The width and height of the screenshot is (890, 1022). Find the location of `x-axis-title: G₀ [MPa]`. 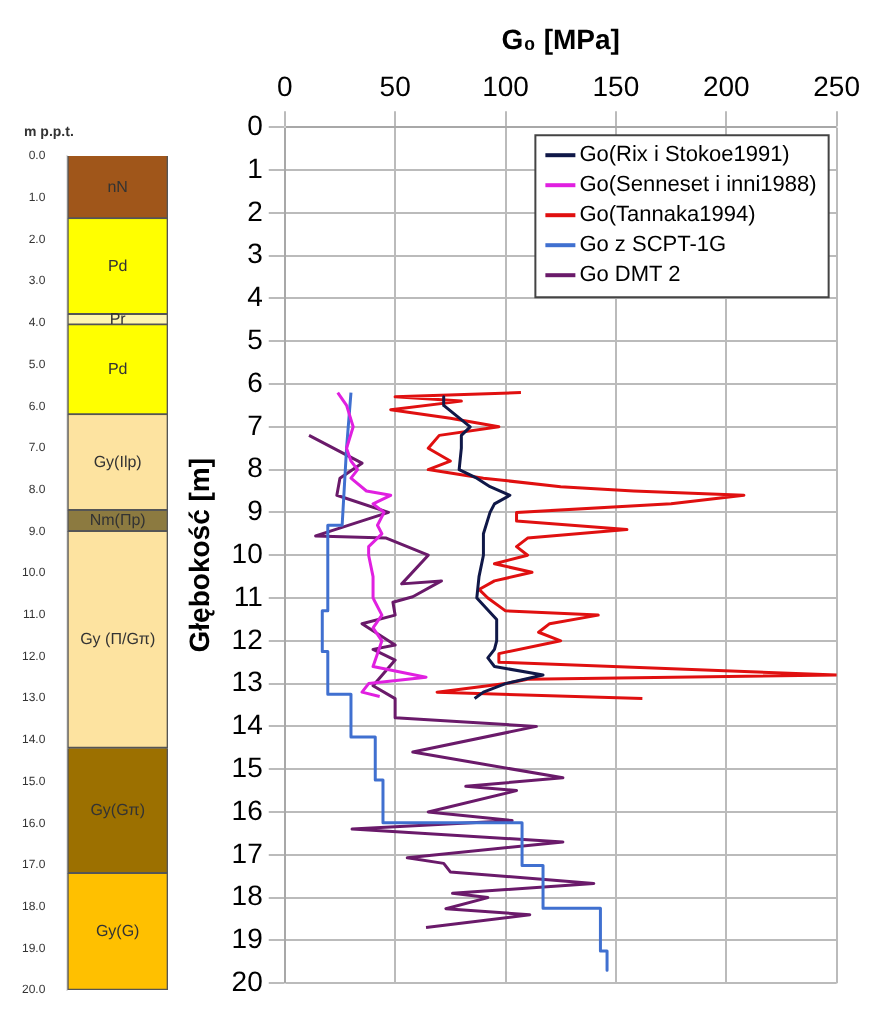

x-axis-title: G₀ [MPa] is located at coordinates (560, 38).